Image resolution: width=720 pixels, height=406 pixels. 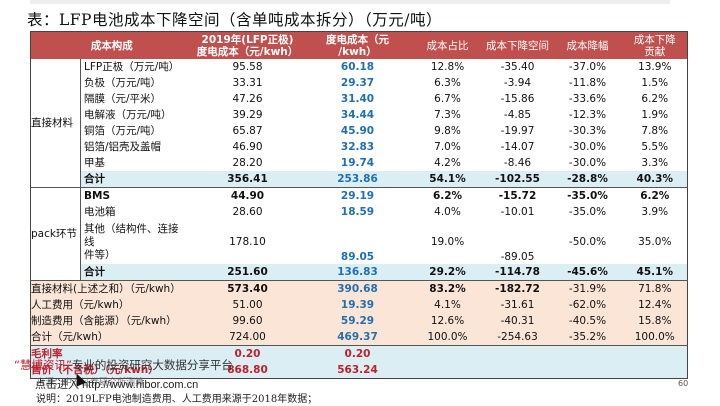 What do you see at coordinates (136, 179) in the screenshot?
I see `item-label: 合计` at bounding box center [136, 179].